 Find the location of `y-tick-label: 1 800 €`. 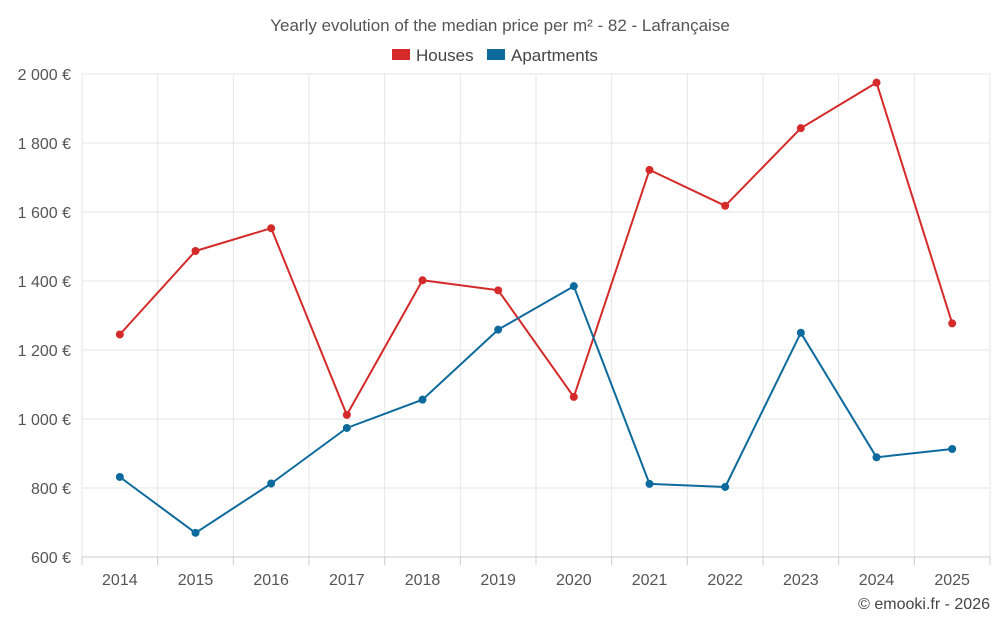

y-tick-label: 1 800 € is located at coordinates (44, 144).